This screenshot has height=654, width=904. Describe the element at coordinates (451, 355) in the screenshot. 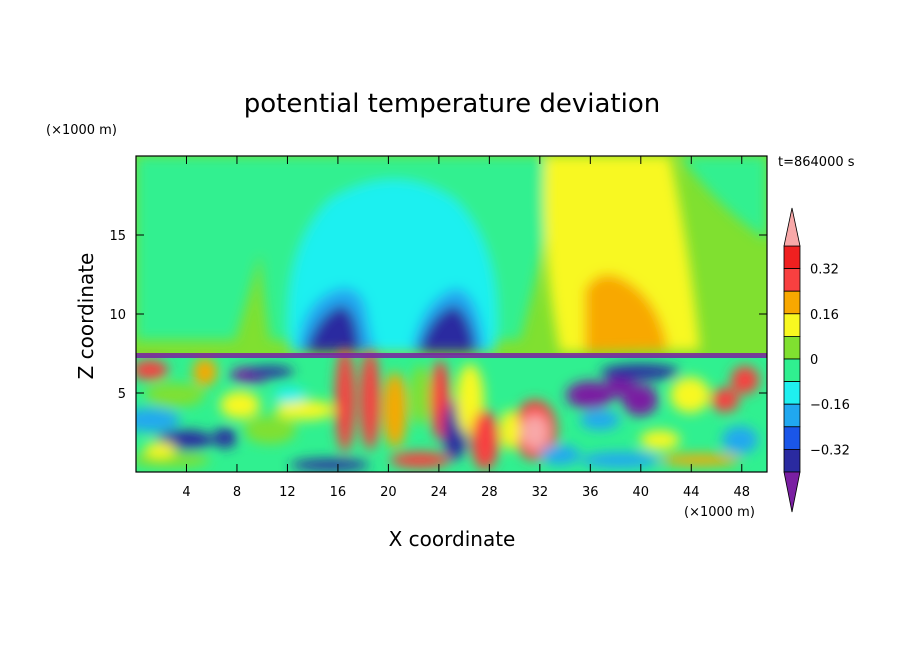

I see `inversion-line` at that location.